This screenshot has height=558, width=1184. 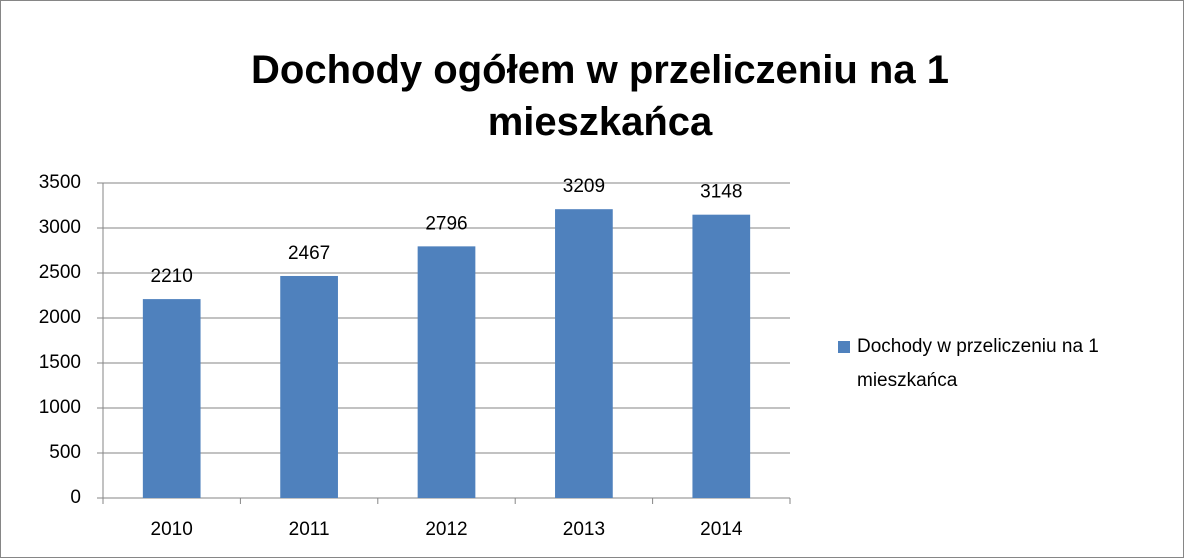 What do you see at coordinates (75, 497) in the screenshot?
I see `y-tick-label: 0` at bounding box center [75, 497].